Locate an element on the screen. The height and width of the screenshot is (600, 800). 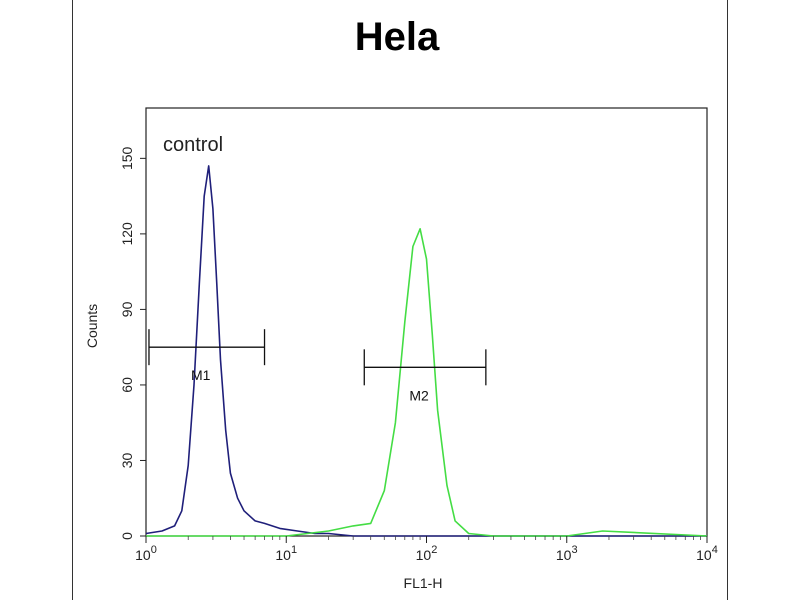
gate-label: M1 is located at coordinates (201, 375).